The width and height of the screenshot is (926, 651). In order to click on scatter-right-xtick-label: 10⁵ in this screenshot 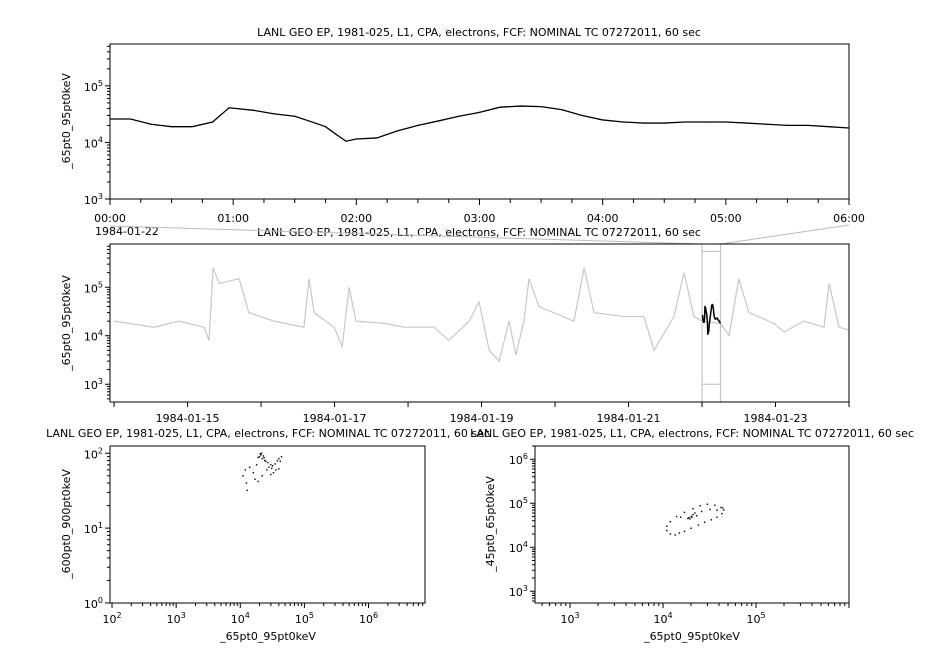, I will do `click(755, 618)`.